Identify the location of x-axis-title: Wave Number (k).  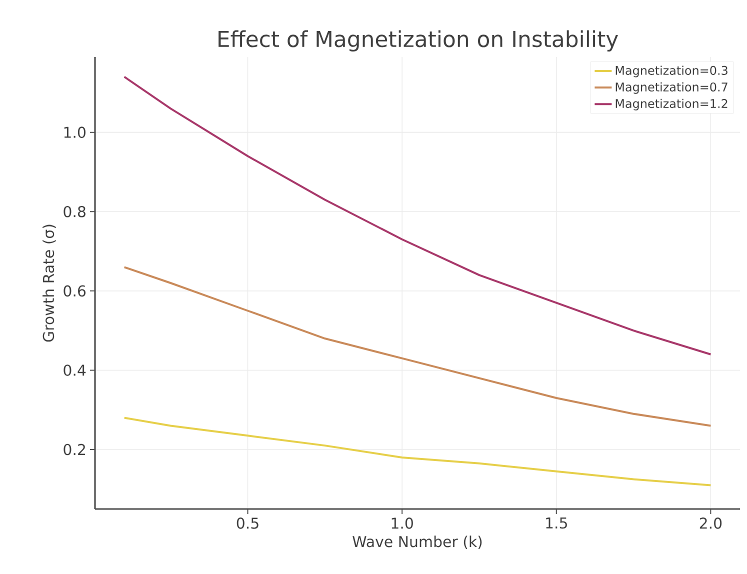
(417, 542).